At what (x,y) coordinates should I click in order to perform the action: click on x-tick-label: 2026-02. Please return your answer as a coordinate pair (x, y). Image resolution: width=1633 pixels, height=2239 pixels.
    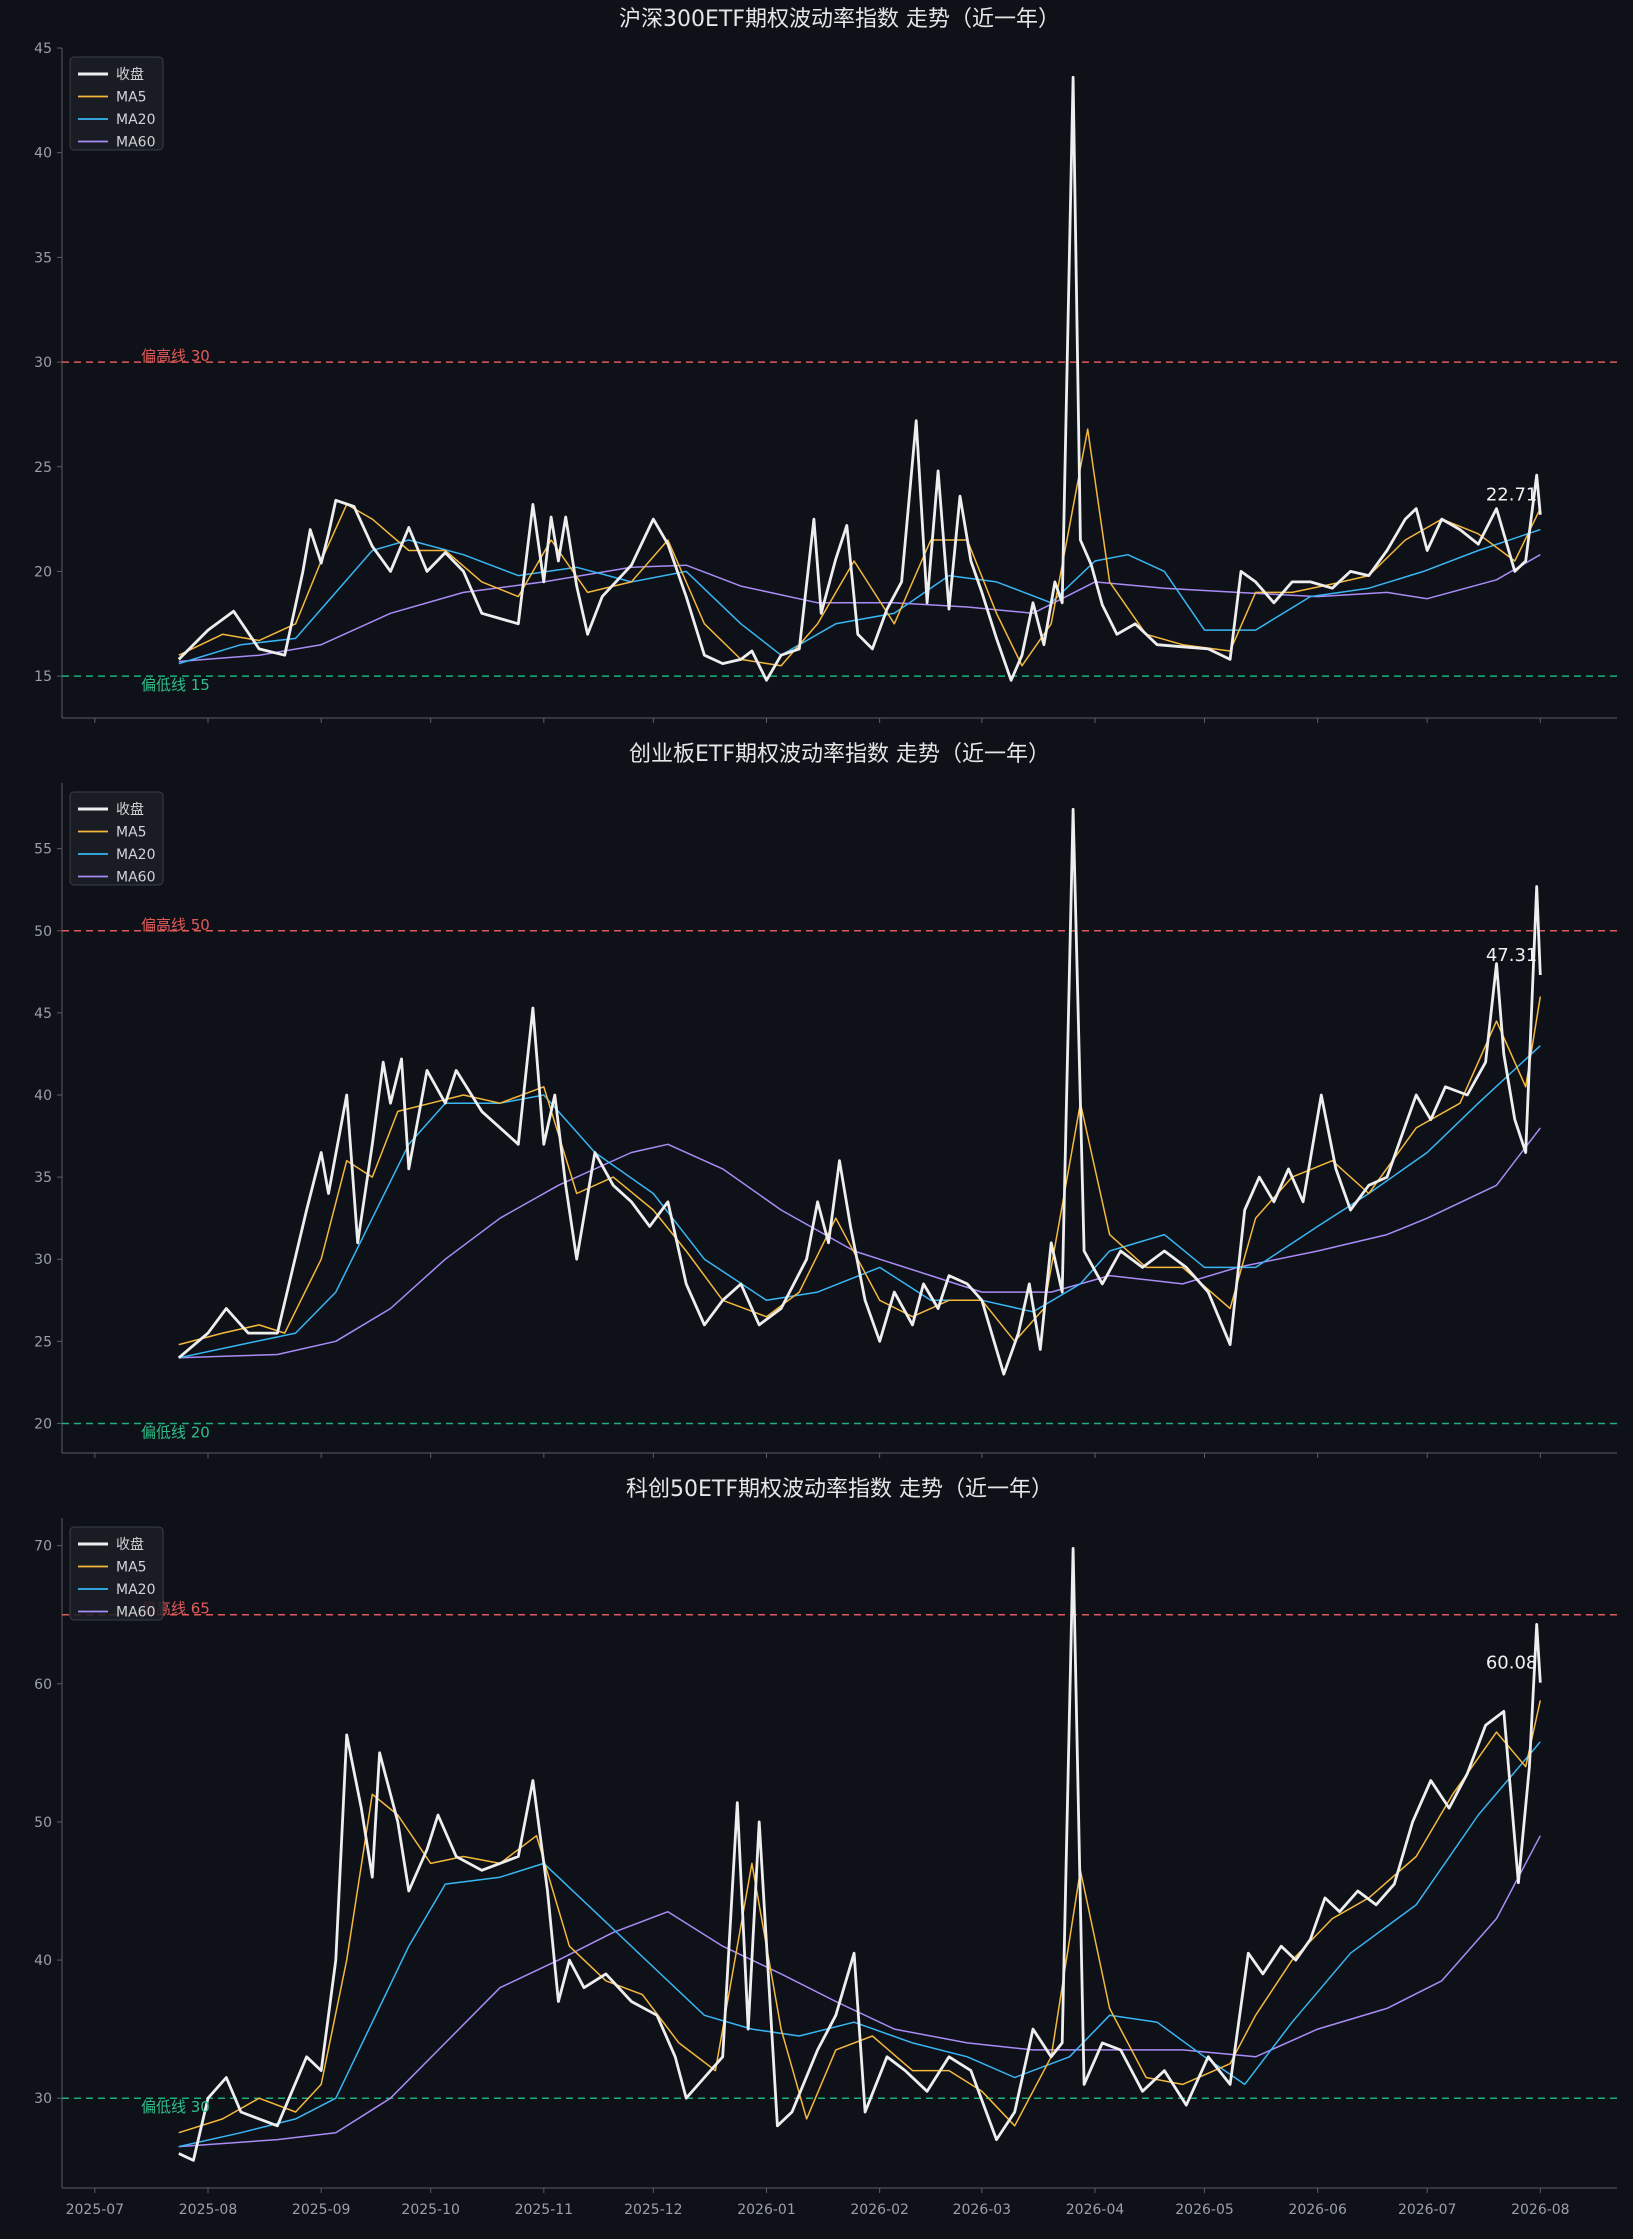
    Looking at the image, I should click on (879, 2210).